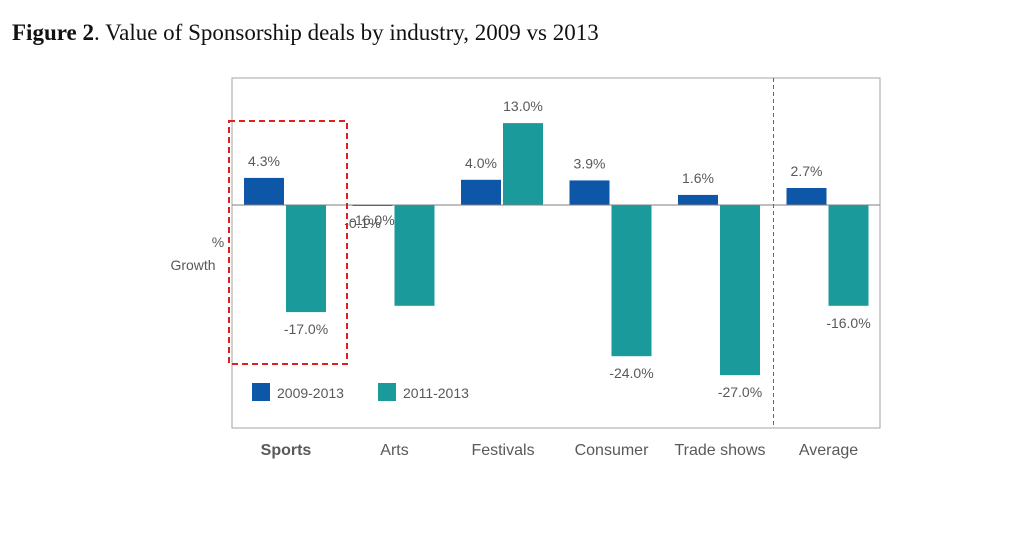  What do you see at coordinates (481, 192) in the screenshot?
I see `bar-2009-2013-festivals` at bounding box center [481, 192].